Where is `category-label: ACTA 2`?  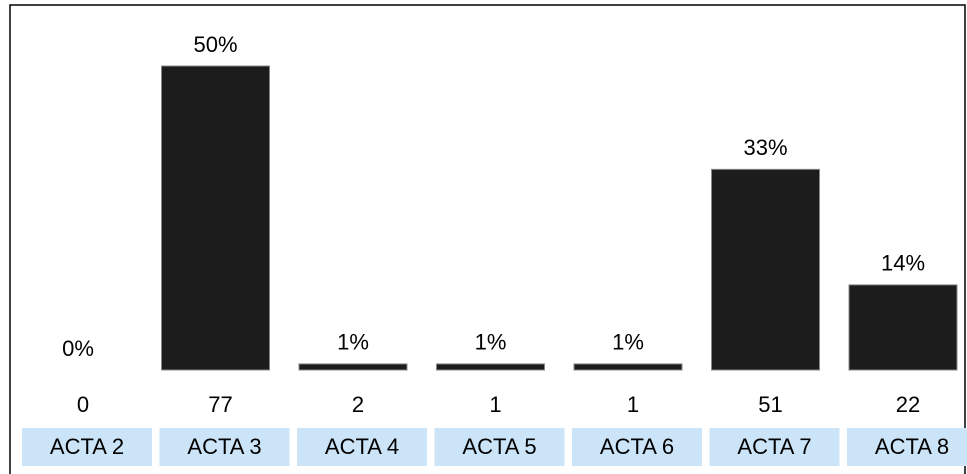
category-label: ACTA 2 is located at coordinates (87, 446).